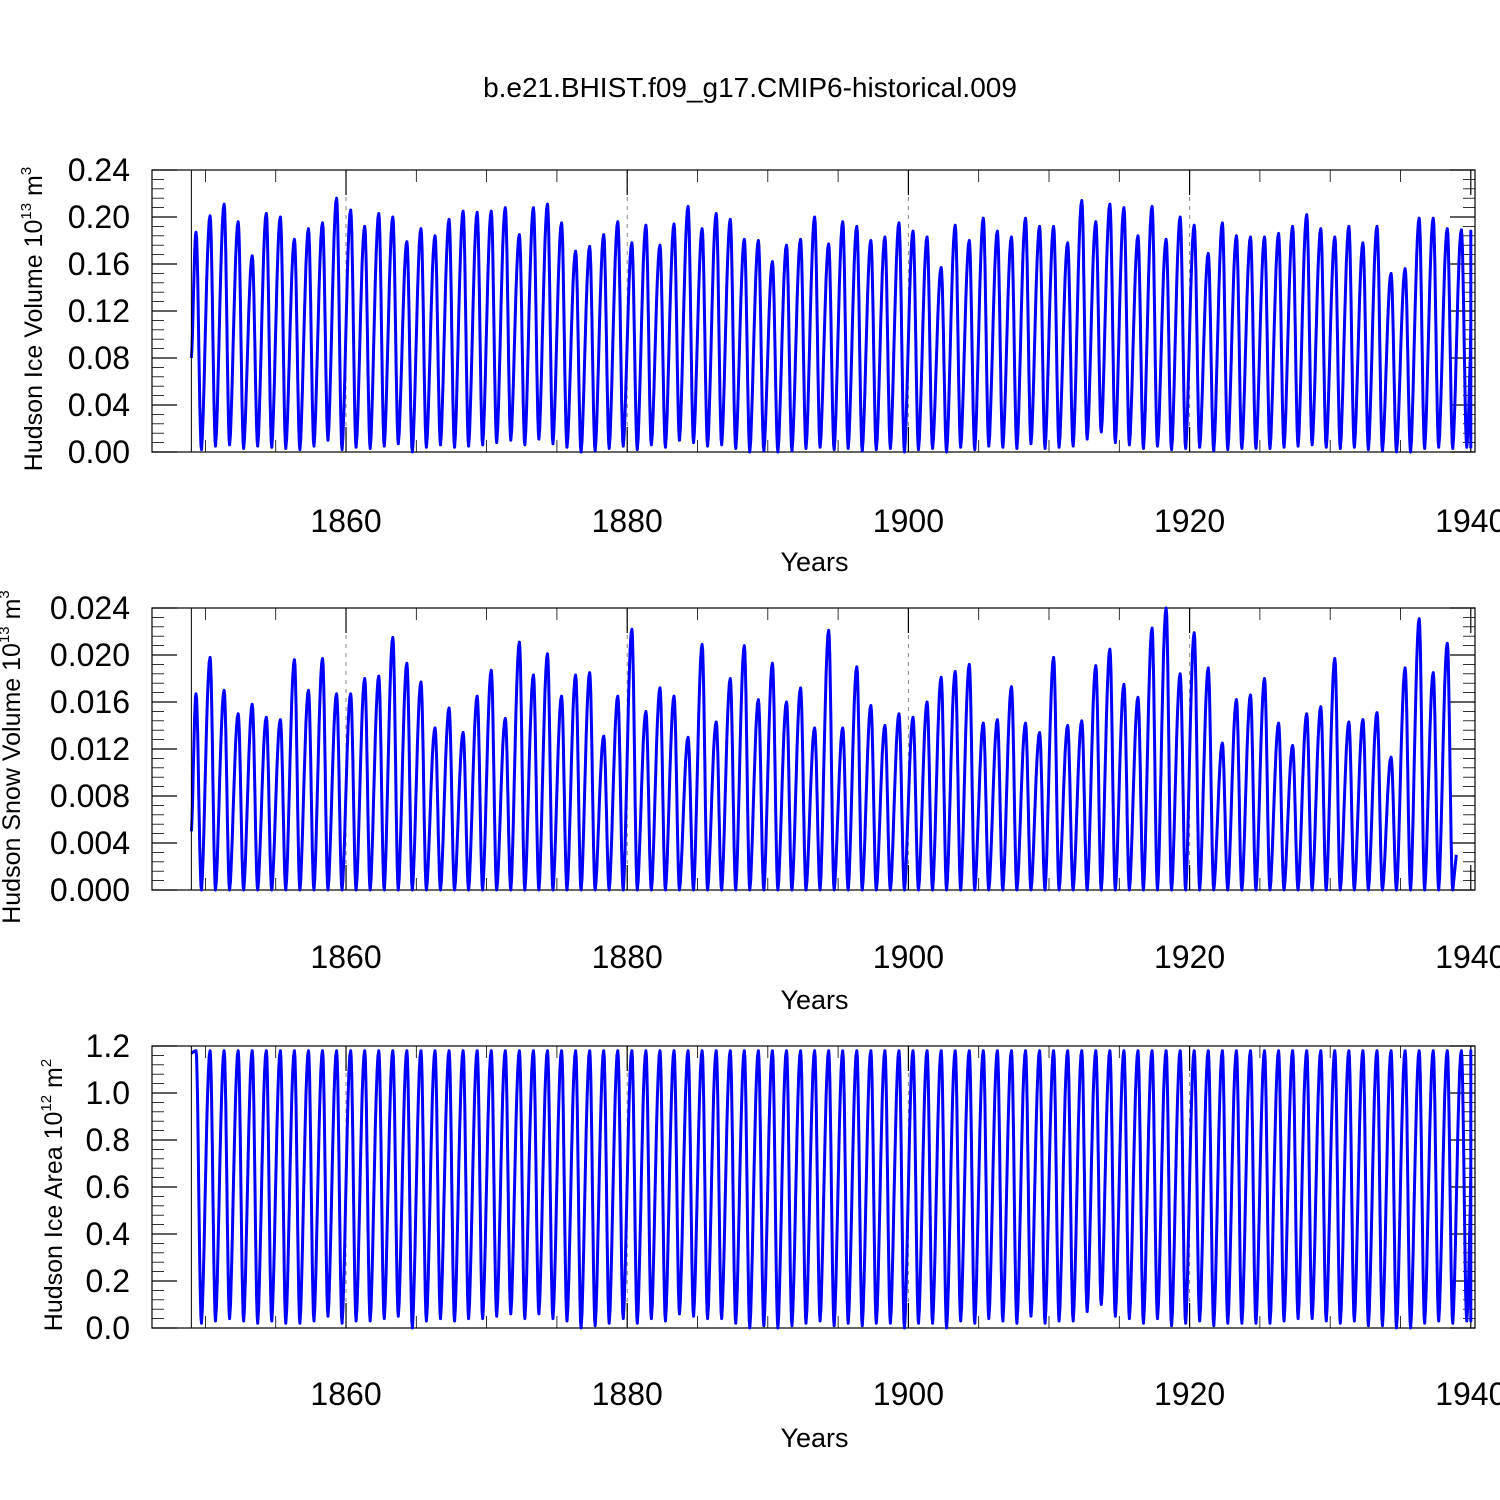 This screenshot has height=1500, width=1500. I want to click on y-tick-label: 0.24, so click(99, 170).